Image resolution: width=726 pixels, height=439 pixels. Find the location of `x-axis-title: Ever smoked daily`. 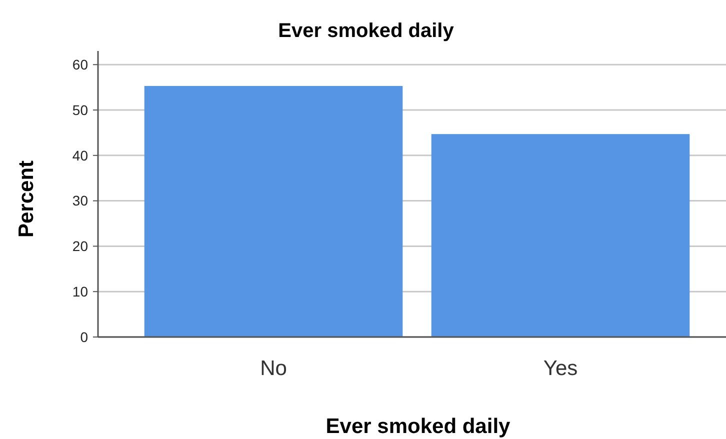

x-axis-title: Ever smoked daily is located at coordinates (418, 426).